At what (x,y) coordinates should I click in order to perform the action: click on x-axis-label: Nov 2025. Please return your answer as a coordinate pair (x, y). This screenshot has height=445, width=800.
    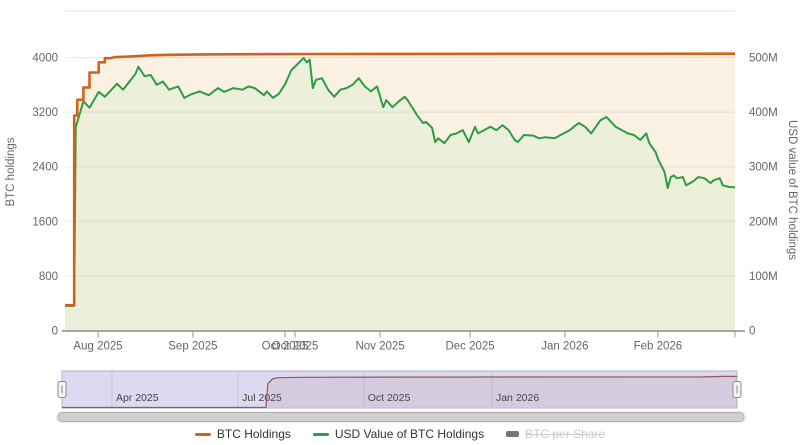
    Looking at the image, I should click on (379, 347).